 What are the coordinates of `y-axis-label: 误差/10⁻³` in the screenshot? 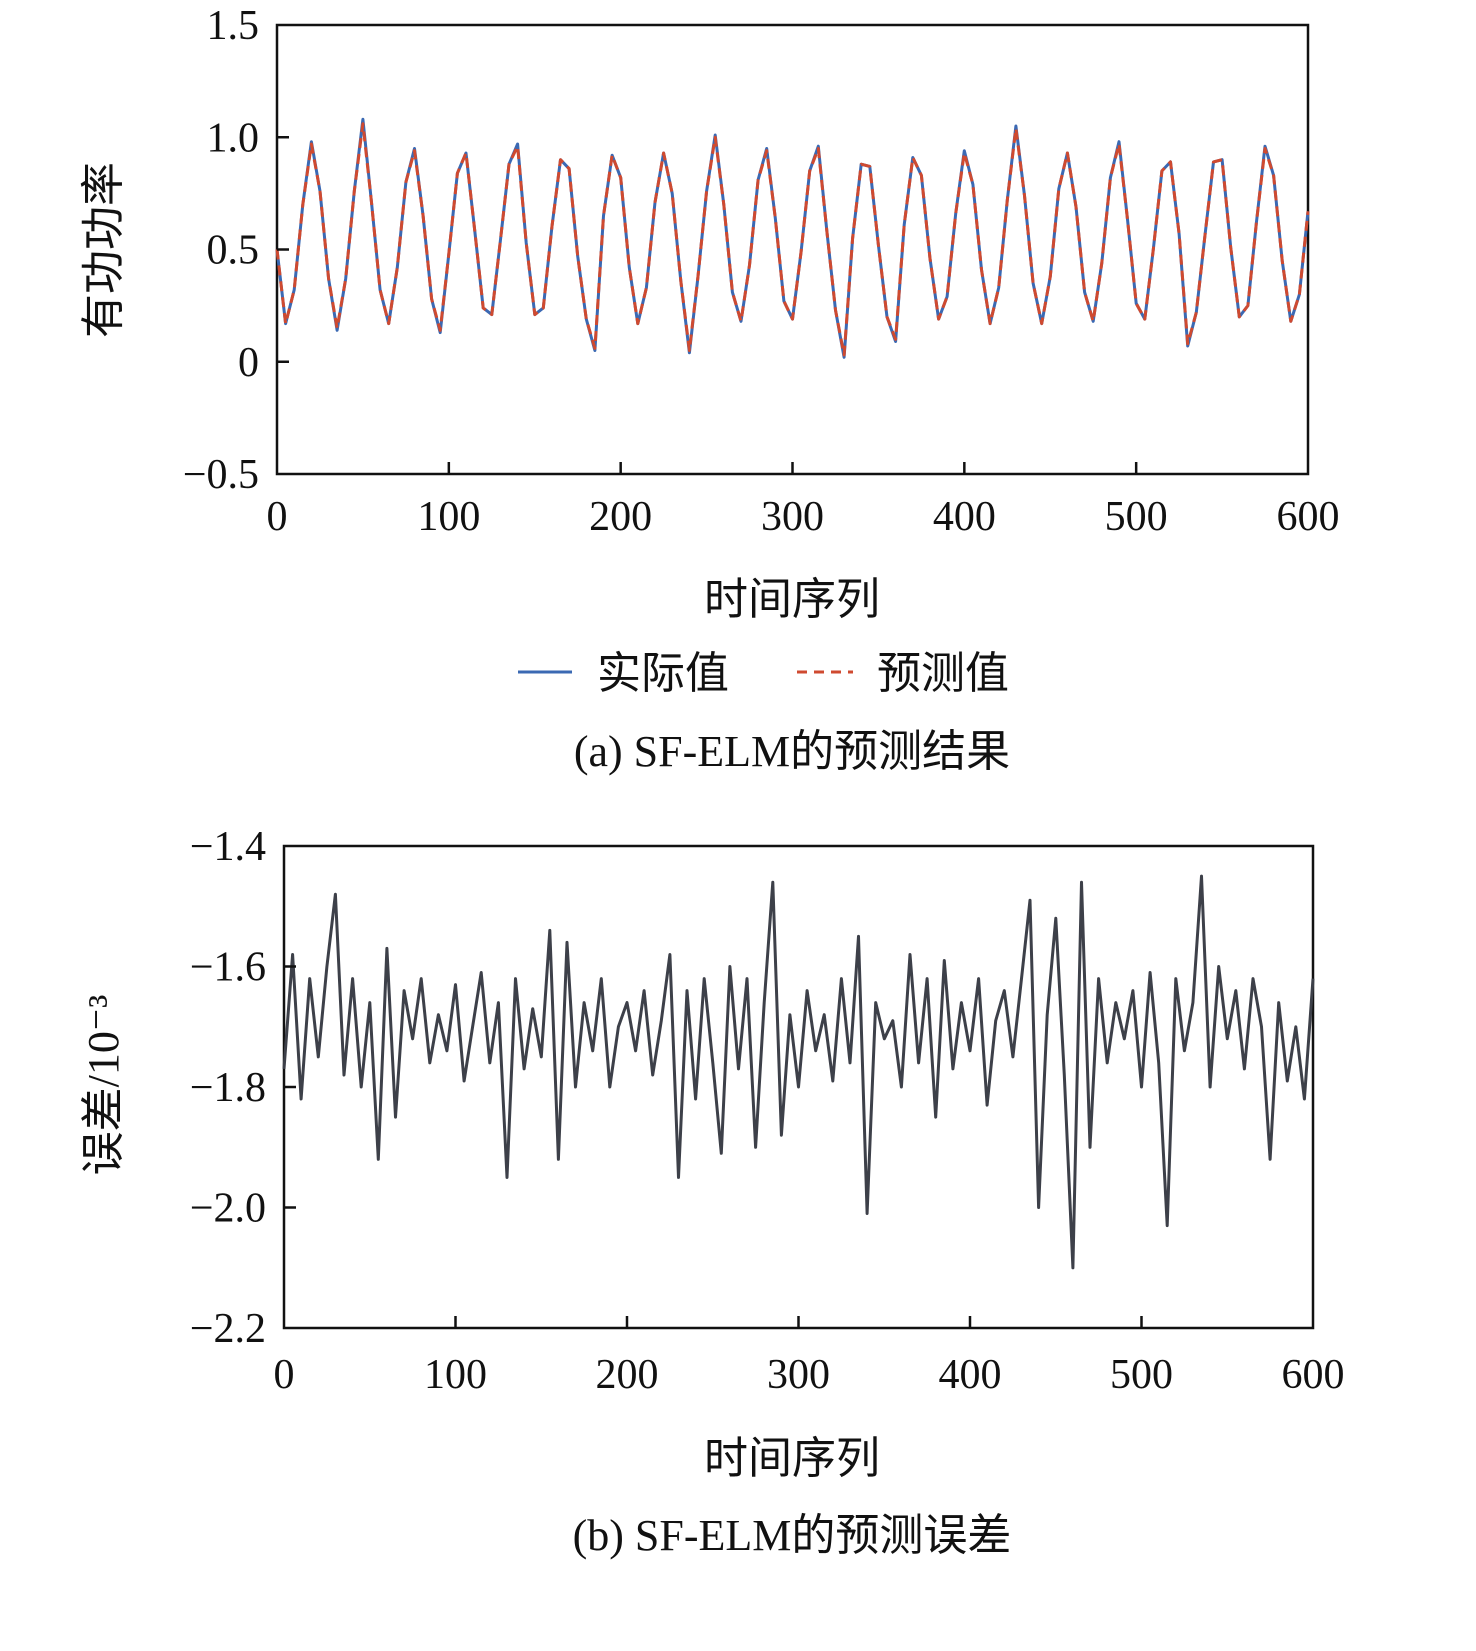 It's located at (103, 1085).